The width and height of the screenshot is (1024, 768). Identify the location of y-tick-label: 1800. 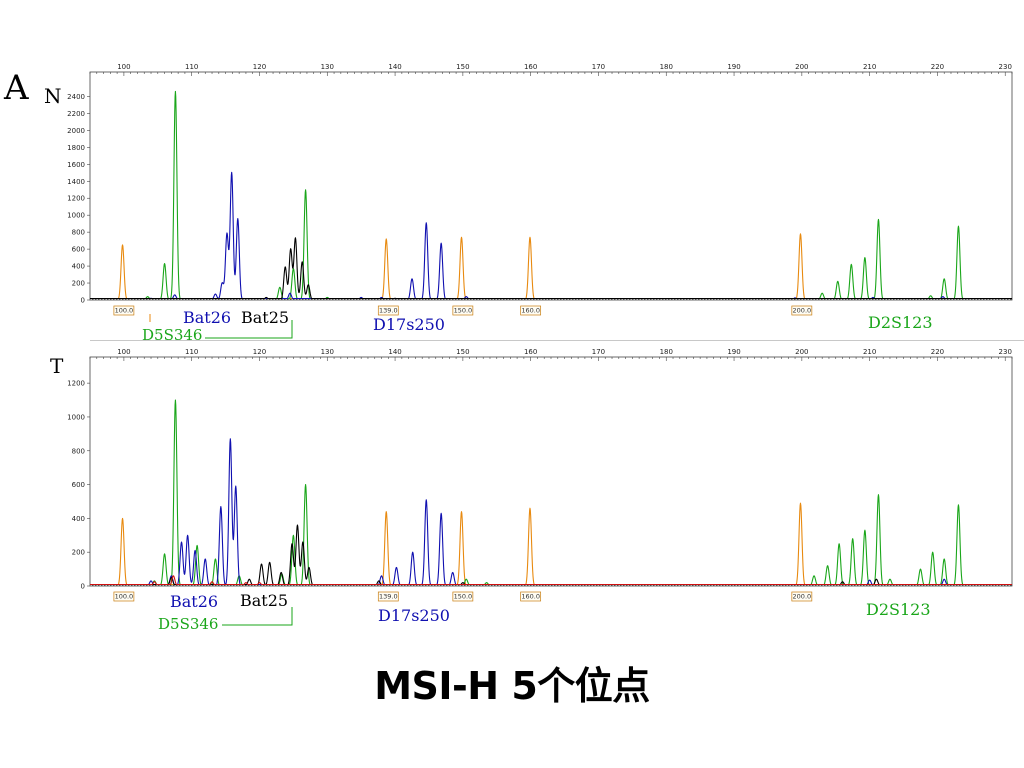
(76, 148).